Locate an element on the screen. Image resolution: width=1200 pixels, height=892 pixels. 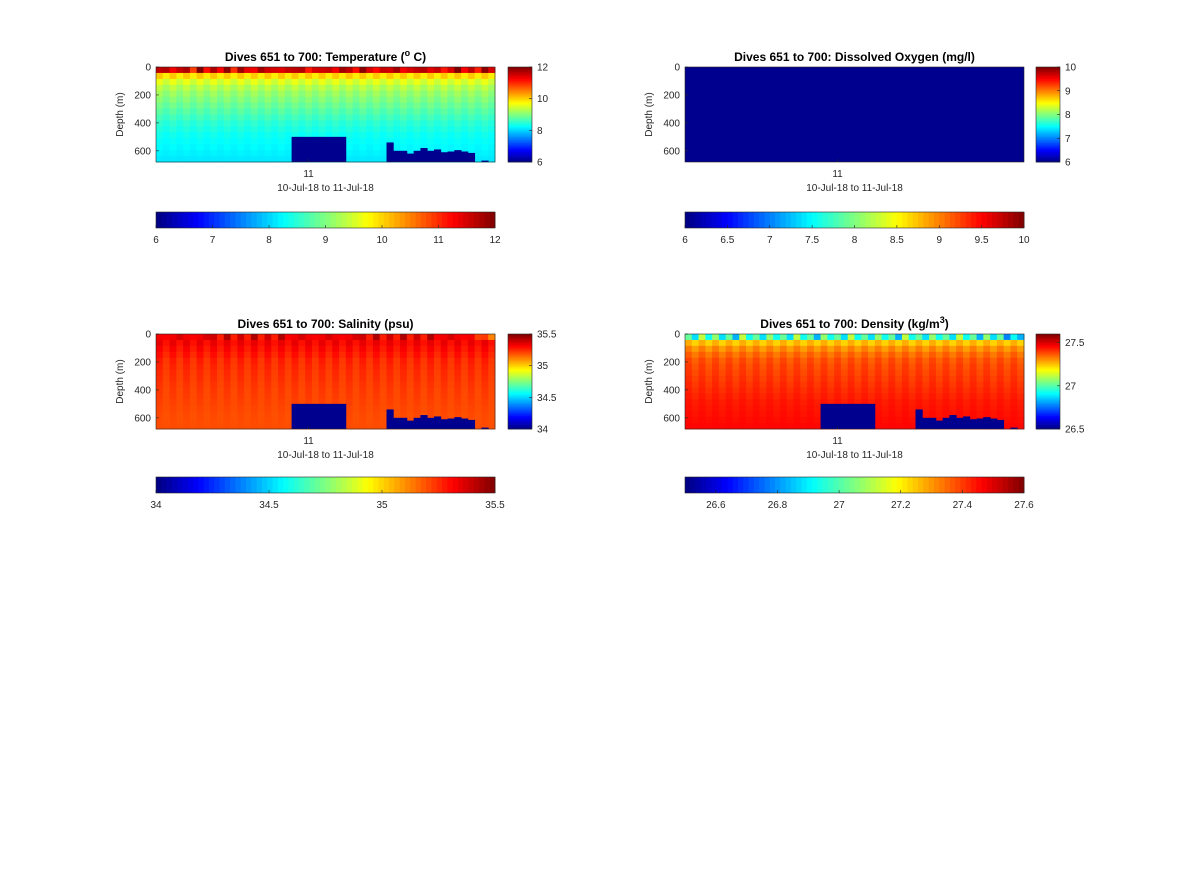
colorbar-horizontal: 34 34.5 35 35.5 is located at coordinates (327, 493).